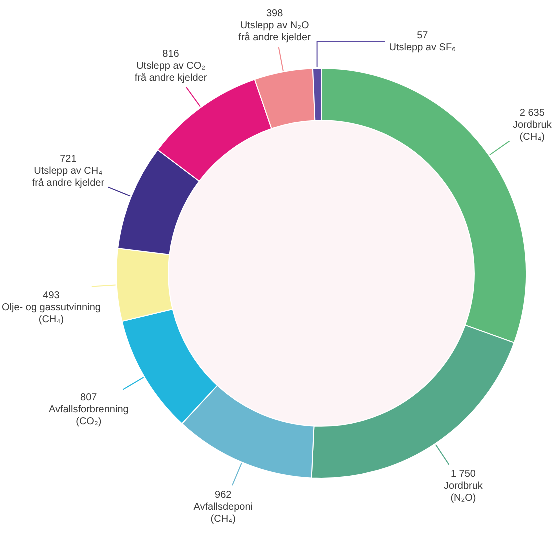  What do you see at coordinates (464, 492) in the screenshot?
I see `slice-label: Jordbruk (N₂O)` at bounding box center [464, 492].